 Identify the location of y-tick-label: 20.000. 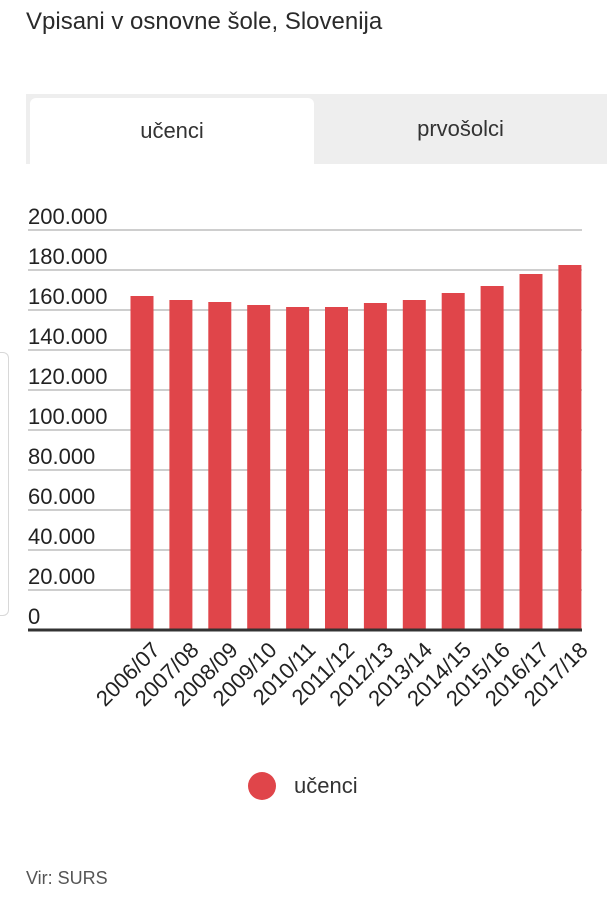
(61, 576).